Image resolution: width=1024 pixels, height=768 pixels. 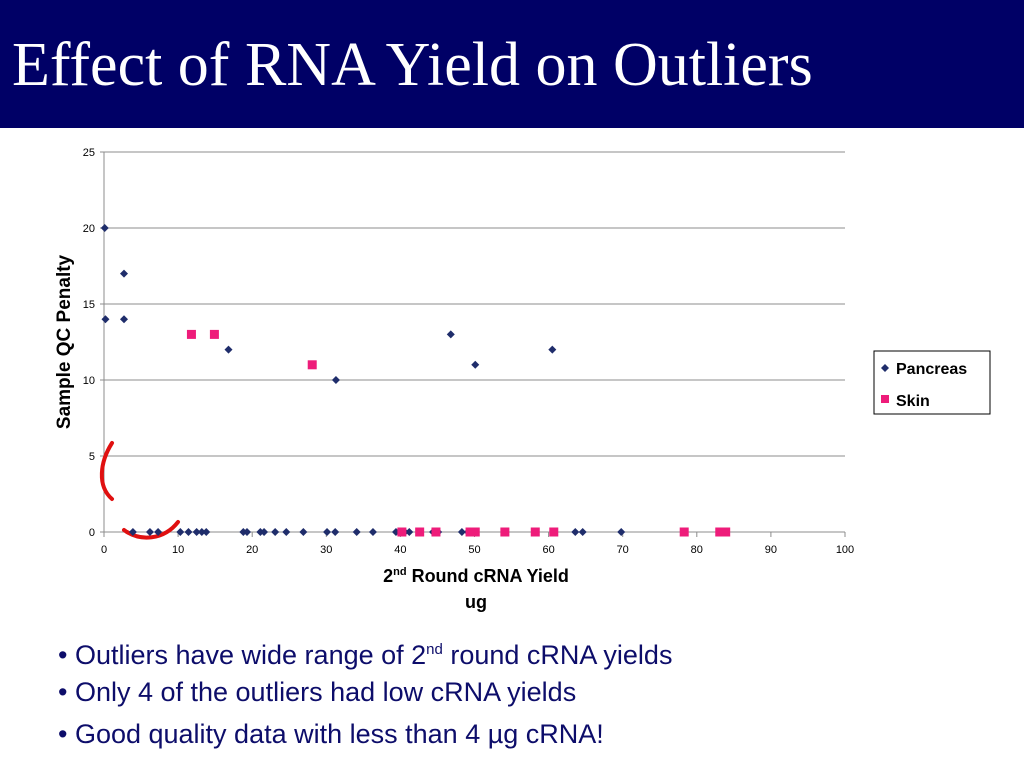 I want to click on x-tick-label: 30, so click(x=326, y=550).